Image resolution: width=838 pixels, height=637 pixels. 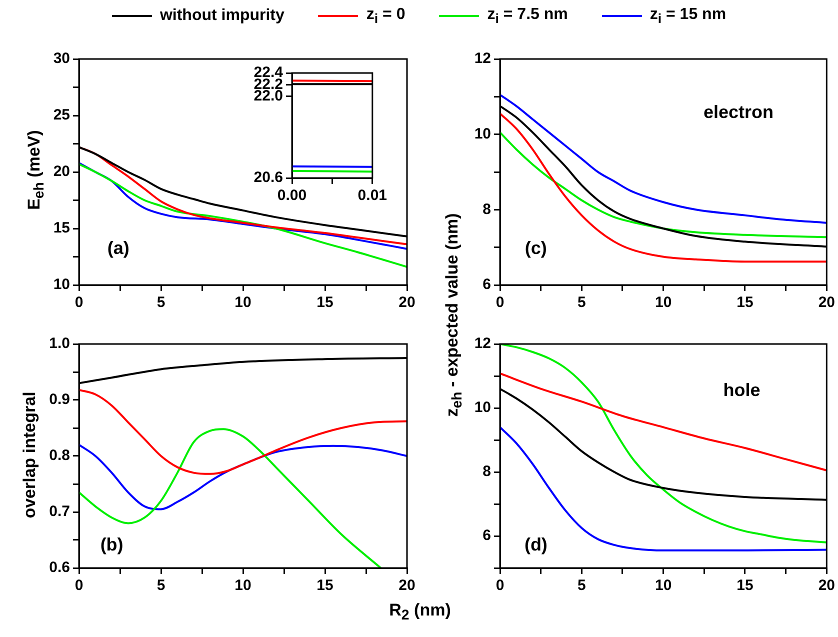 I want to click on y-tick-label: 0.8, so click(x=59, y=455).